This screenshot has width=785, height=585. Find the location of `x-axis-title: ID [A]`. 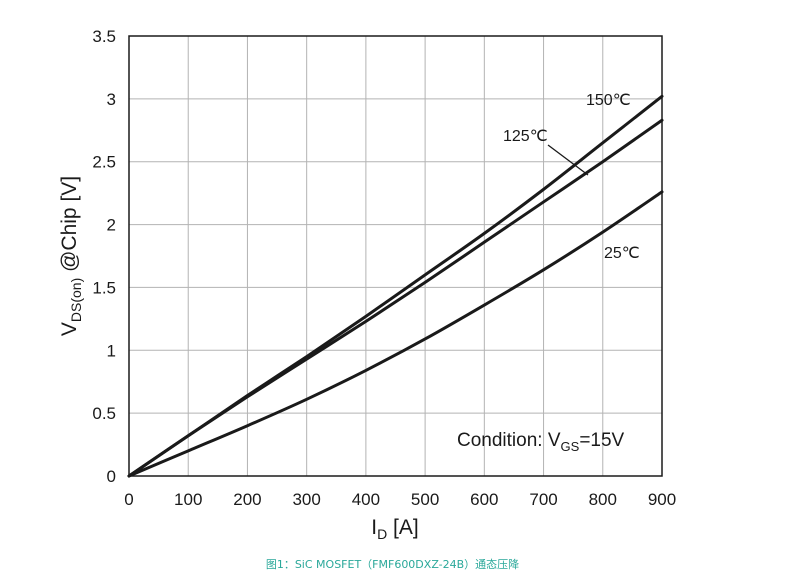

x-axis-title: ID [A] is located at coordinates (394, 529).